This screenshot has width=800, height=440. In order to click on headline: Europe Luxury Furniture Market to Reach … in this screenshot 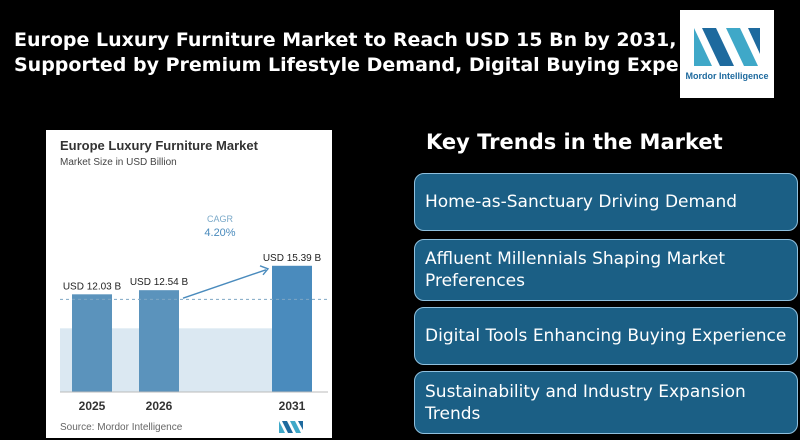, I will do `click(380, 53)`.